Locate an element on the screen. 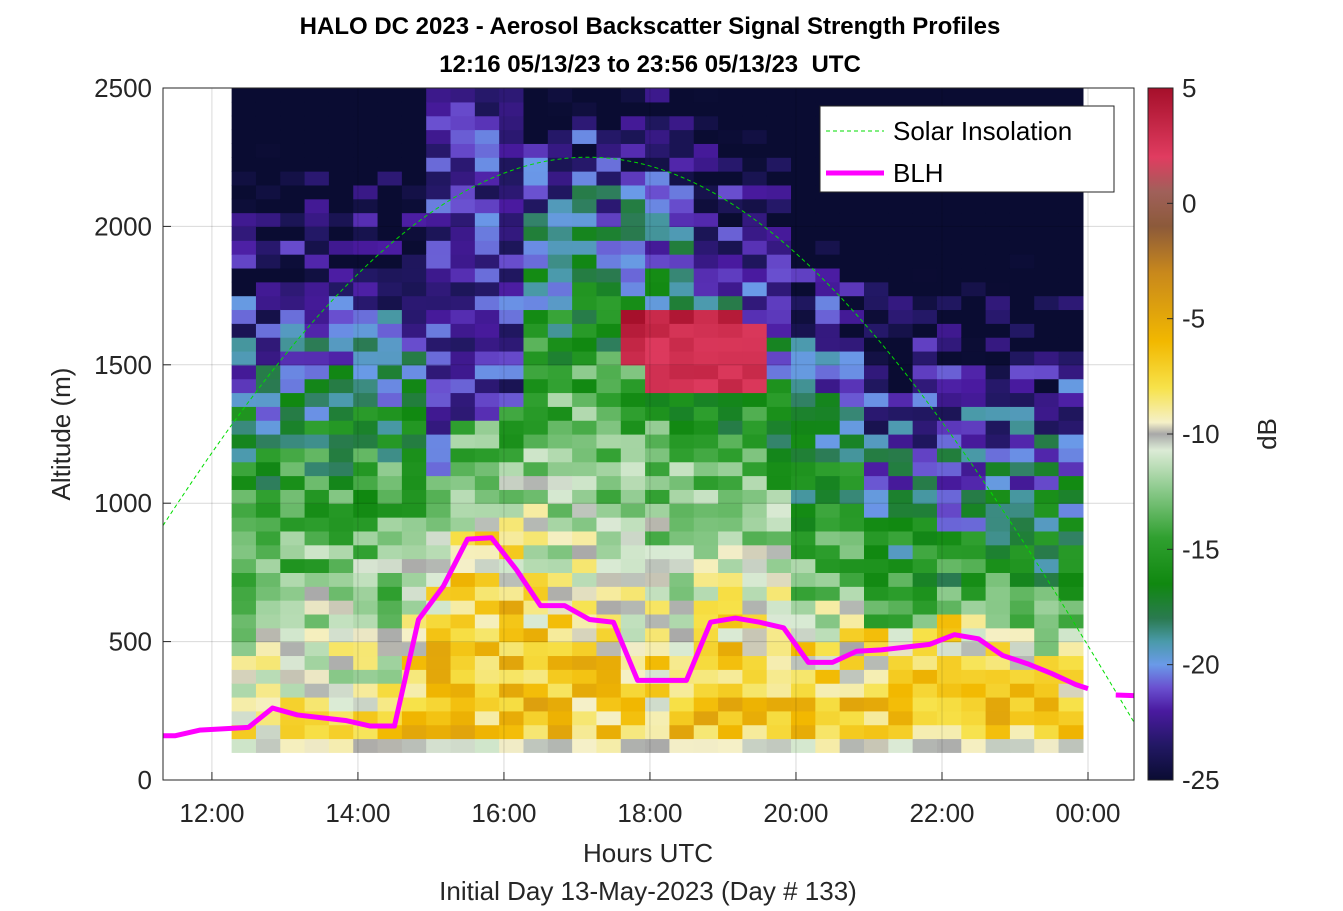 This screenshot has height=911, width=1343. colorbar-label: dB is located at coordinates (1267, 434).